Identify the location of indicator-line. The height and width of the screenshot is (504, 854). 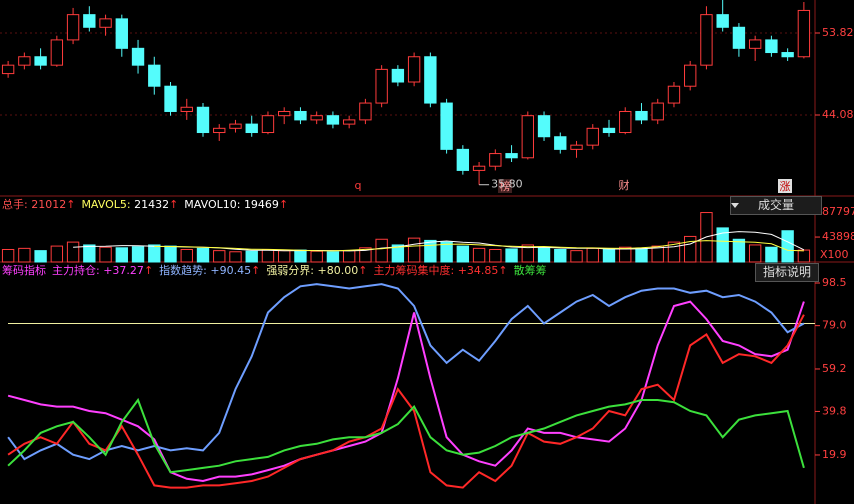
(406, 435).